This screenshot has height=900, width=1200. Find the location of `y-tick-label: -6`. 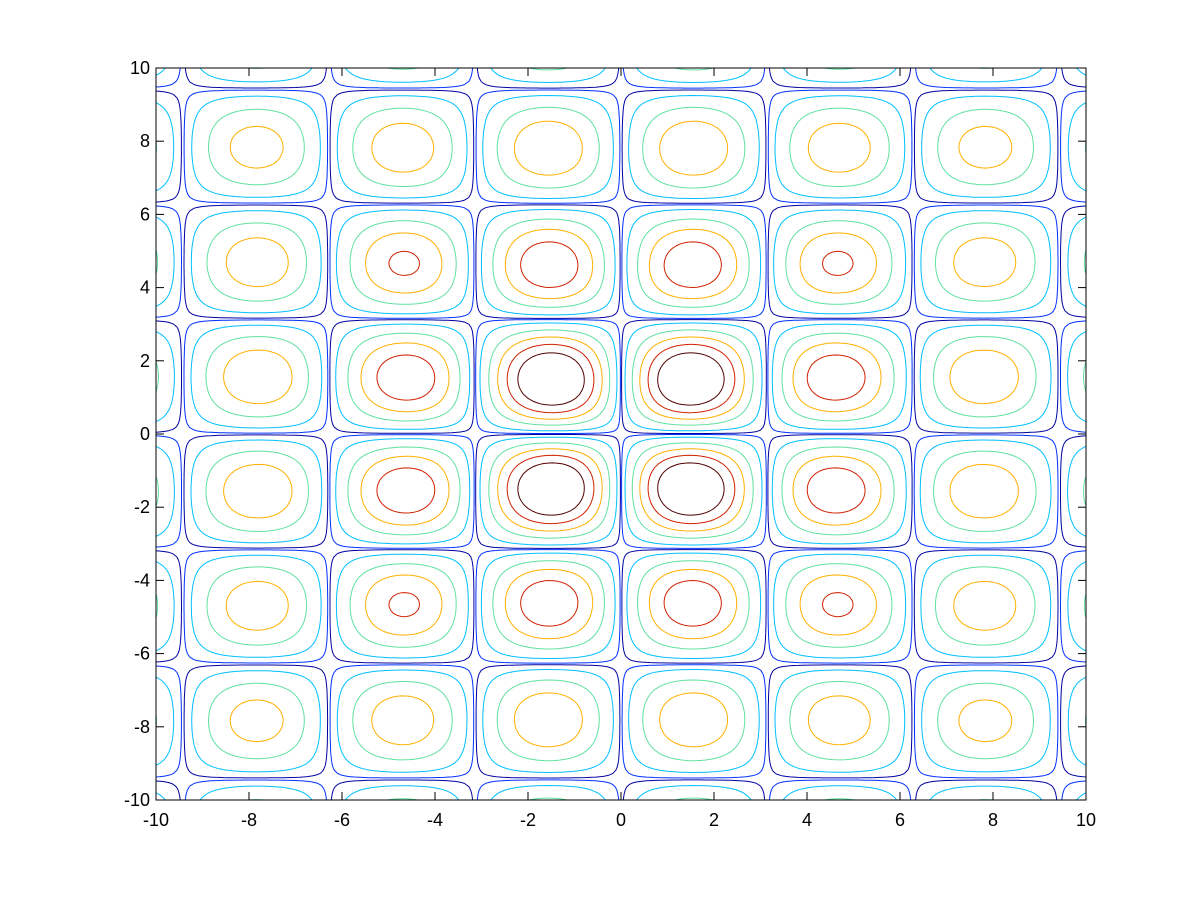

y-tick-label: -6 is located at coordinates (142, 654).